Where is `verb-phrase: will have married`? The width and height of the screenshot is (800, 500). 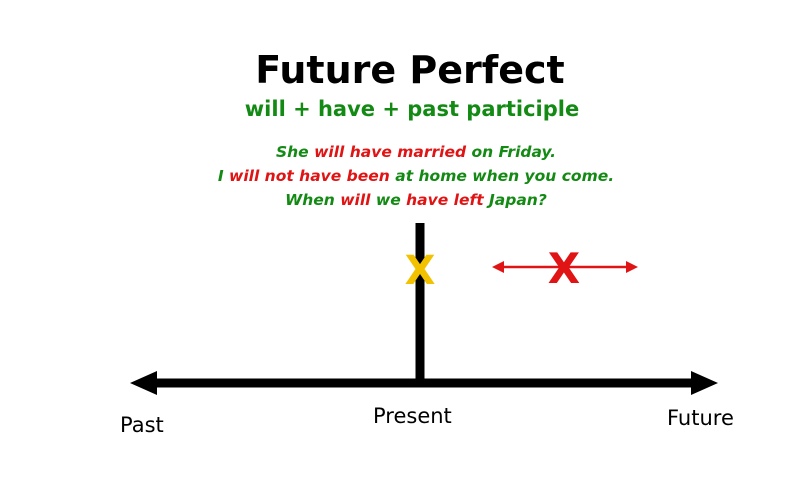 verb-phrase: will have married is located at coordinates (390, 152).